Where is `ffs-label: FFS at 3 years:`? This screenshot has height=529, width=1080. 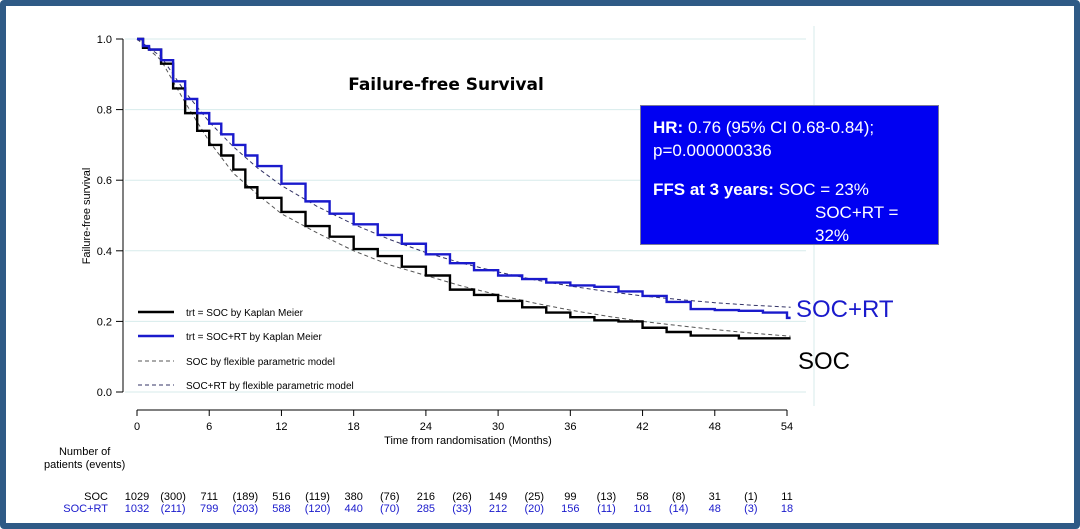 ffs-label: FFS at 3 years: is located at coordinates (713, 189).